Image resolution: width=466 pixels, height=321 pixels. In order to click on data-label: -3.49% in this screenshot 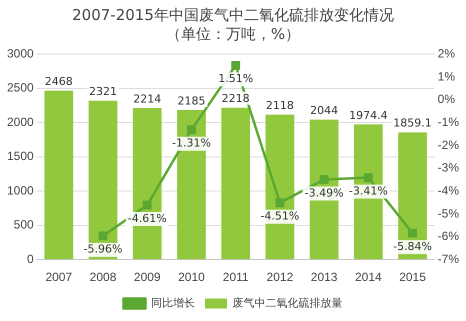, I will do `click(324, 193)`.